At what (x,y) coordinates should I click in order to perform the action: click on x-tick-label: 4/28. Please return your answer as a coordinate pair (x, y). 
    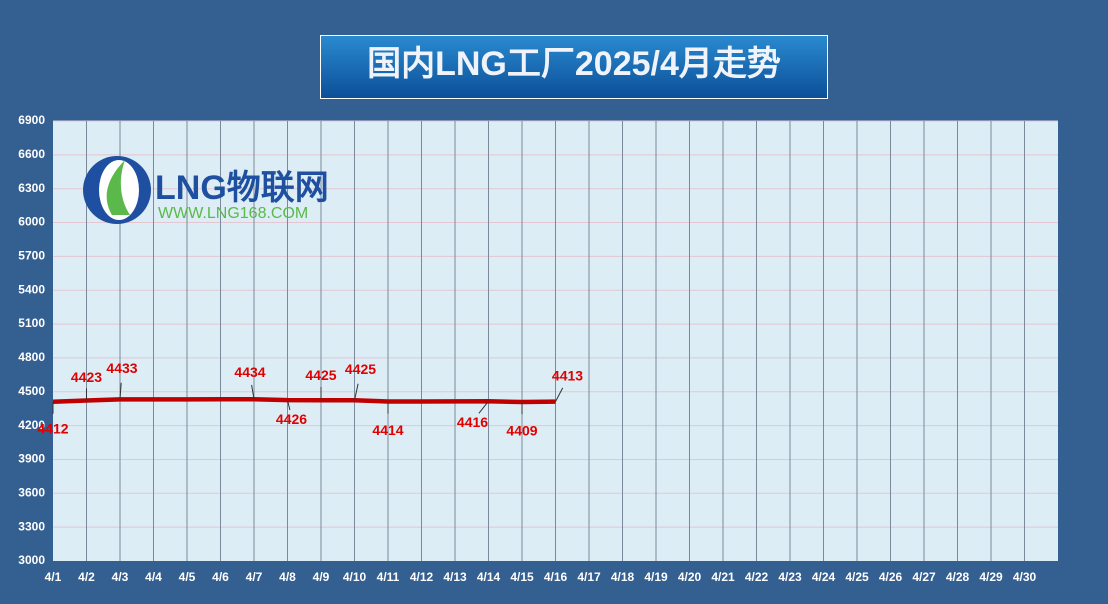
    Looking at the image, I should click on (958, 577).